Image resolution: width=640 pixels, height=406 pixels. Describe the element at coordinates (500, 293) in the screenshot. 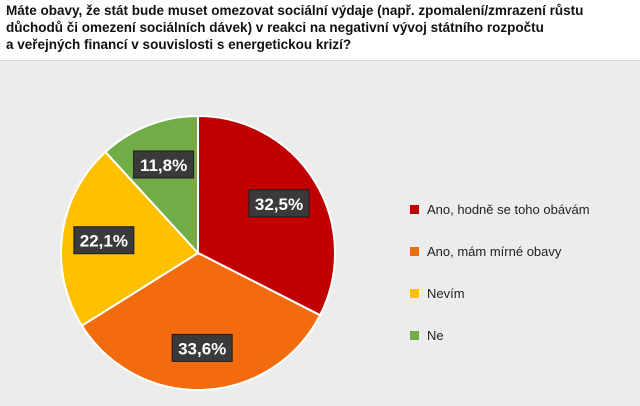

I see `legend-item: Nevím` at that location.